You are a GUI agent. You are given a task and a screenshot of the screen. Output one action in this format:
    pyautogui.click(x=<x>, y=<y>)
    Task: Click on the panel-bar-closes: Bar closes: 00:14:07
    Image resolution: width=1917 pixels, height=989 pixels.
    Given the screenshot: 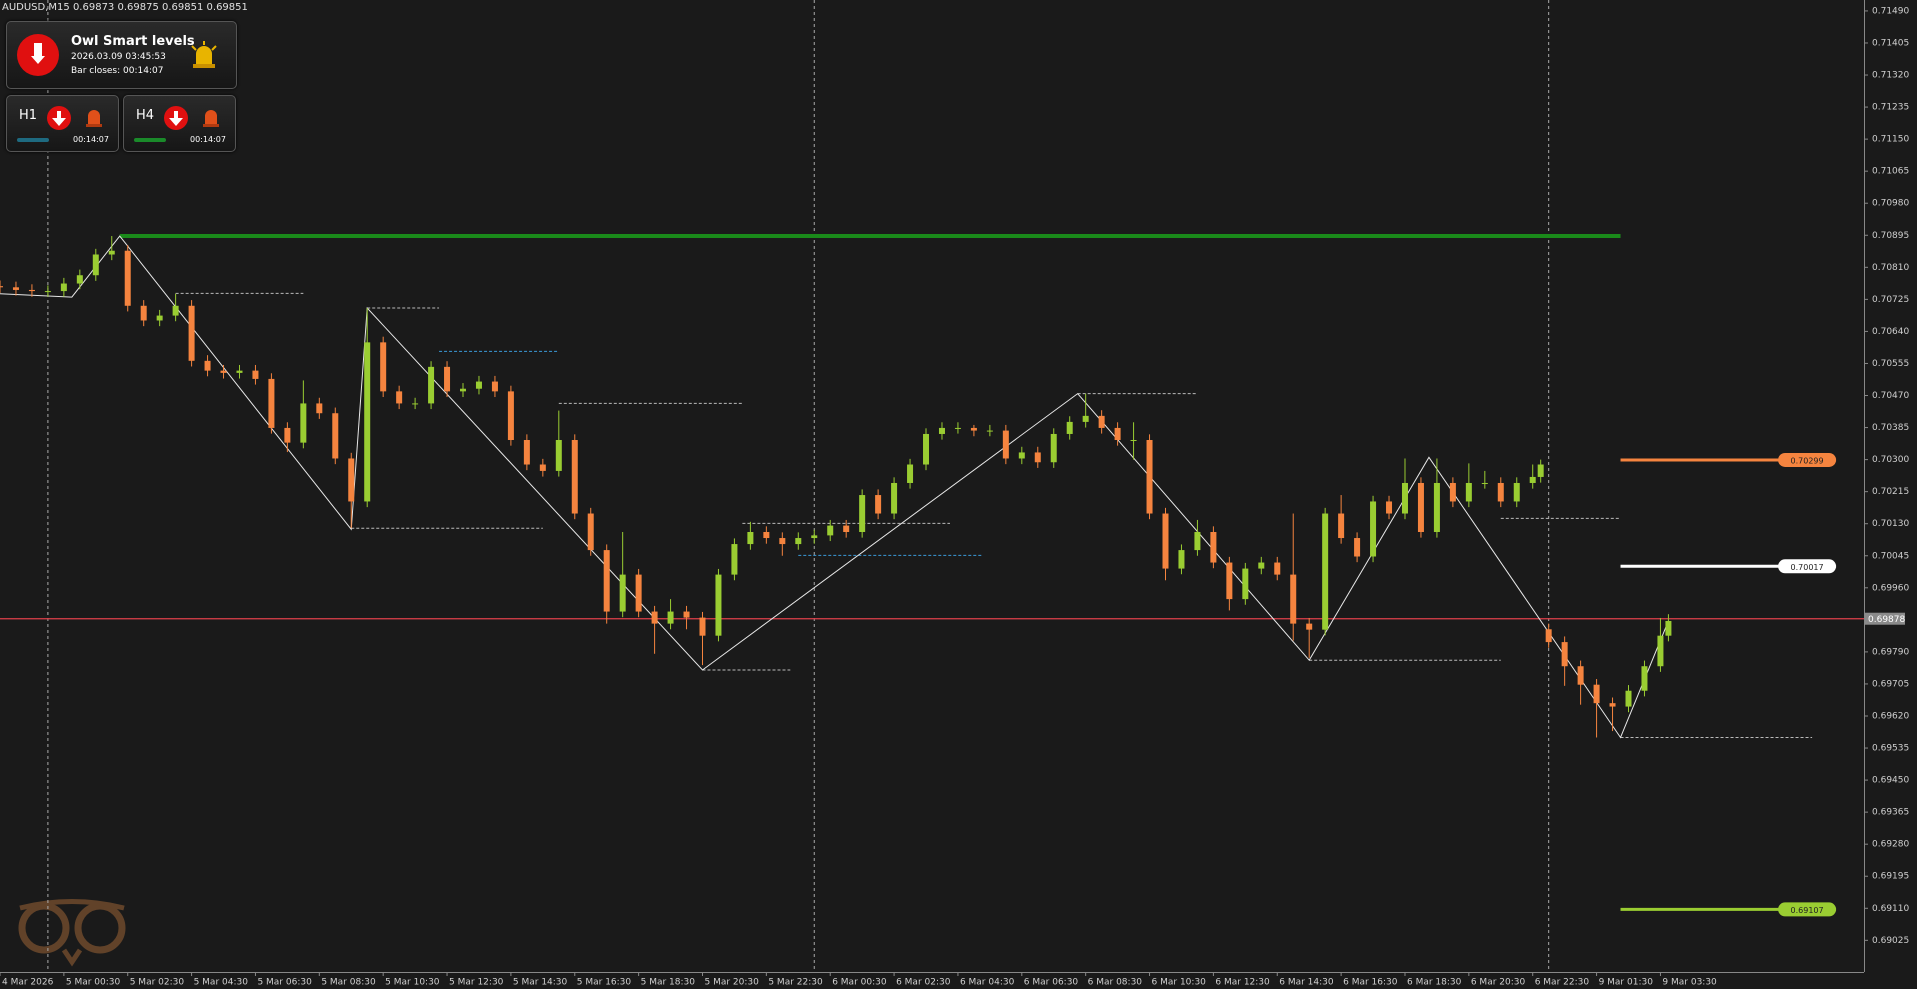 What is the action you would take?
    pyautogui.click(x=117, y=71)
    